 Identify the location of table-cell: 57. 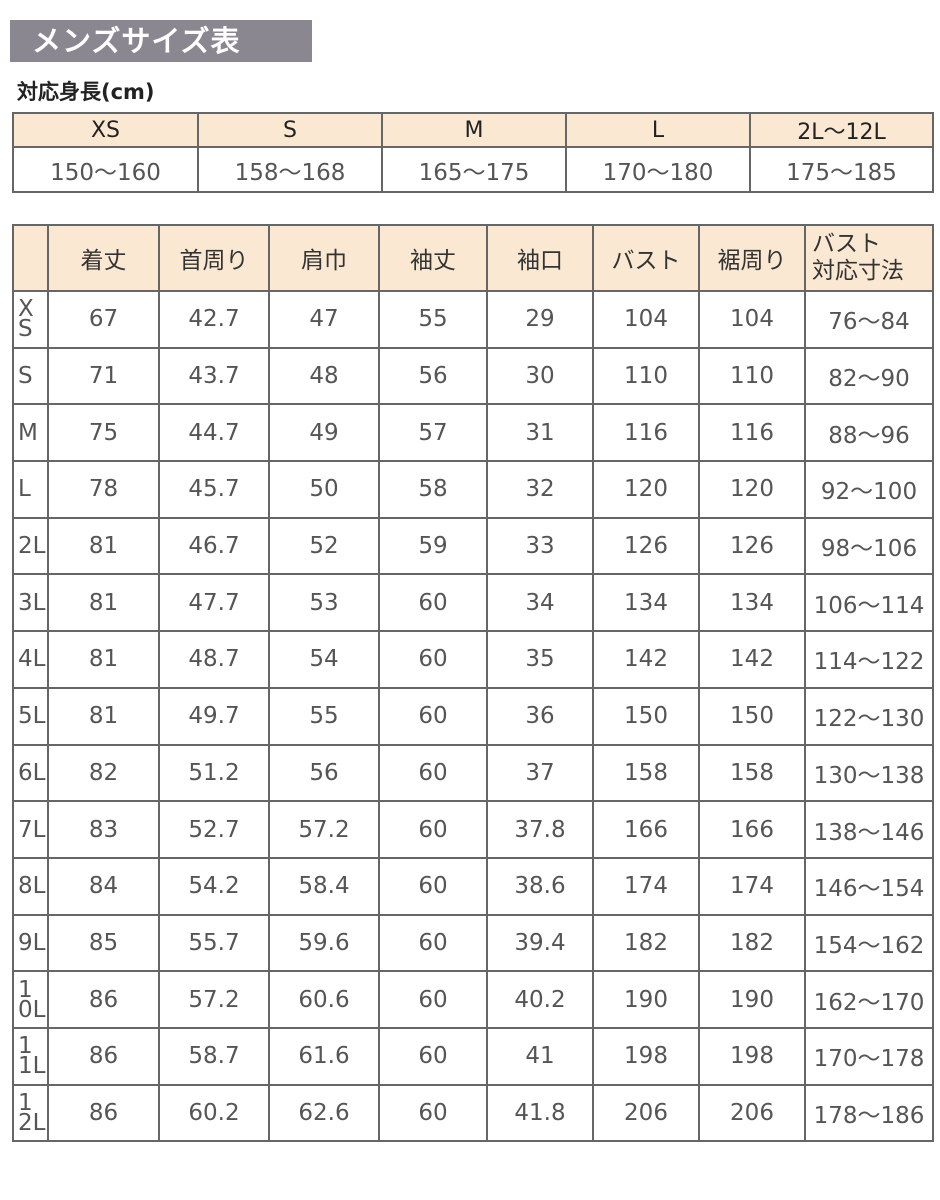
(433, 433).